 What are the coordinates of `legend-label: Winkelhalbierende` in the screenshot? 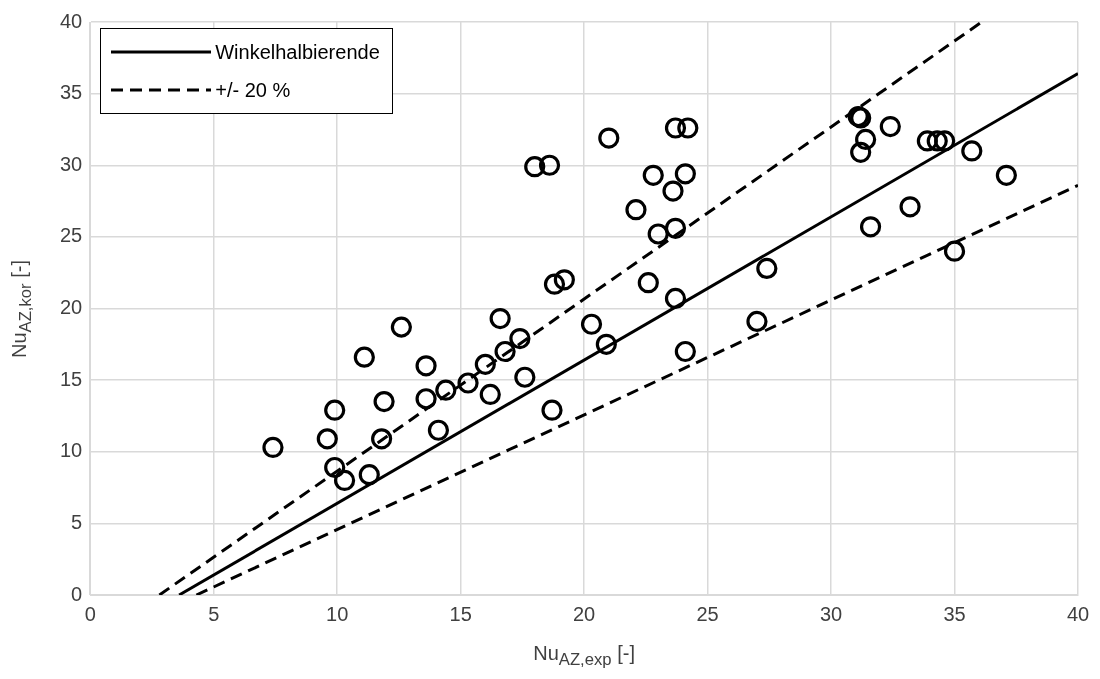 It's located at (297, 52).